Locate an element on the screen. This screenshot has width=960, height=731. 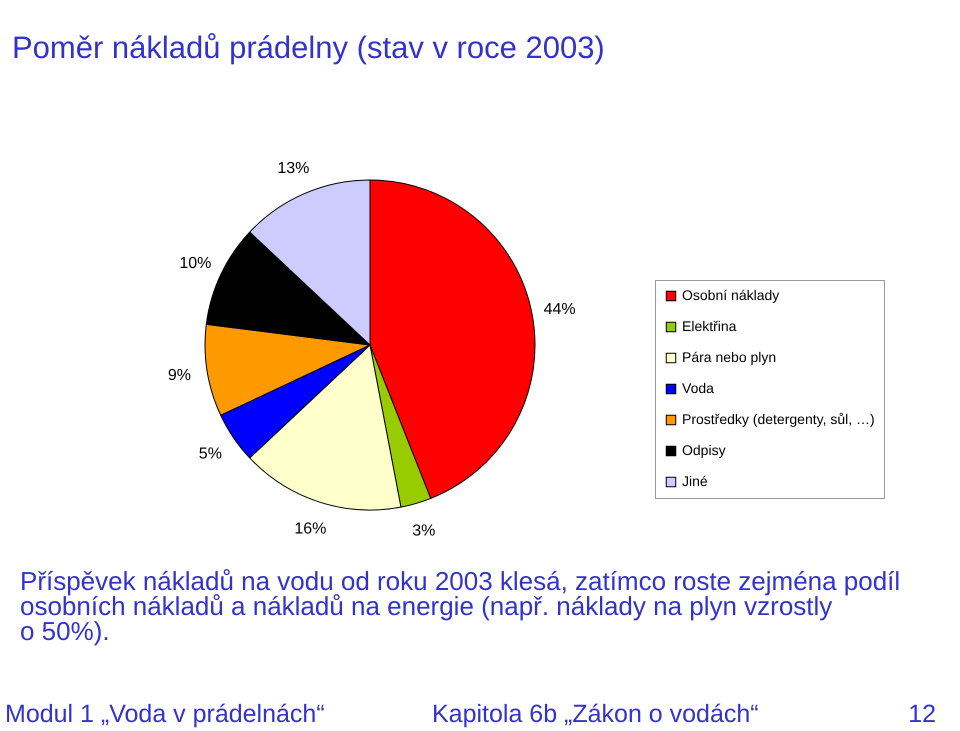
legend-label: Odpisy is located at coordinates (704, 450).